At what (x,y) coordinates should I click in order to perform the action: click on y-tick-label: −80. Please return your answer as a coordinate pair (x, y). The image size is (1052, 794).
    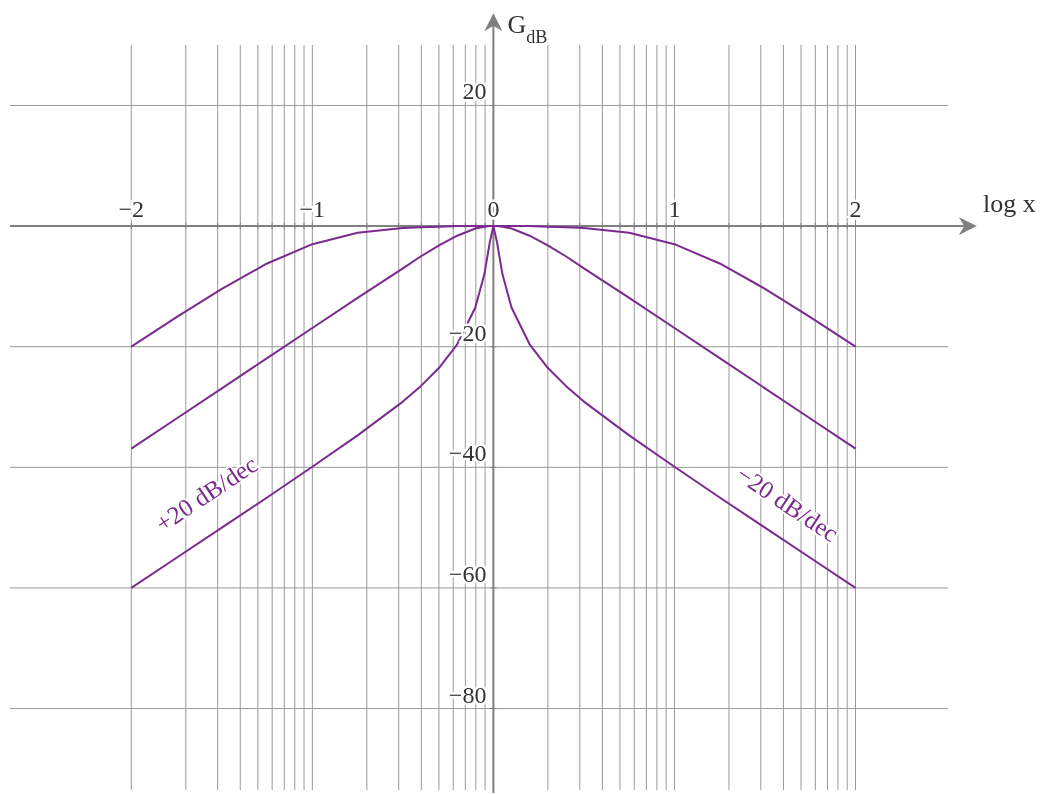
    Looking at the image, I should click on (467, 694).